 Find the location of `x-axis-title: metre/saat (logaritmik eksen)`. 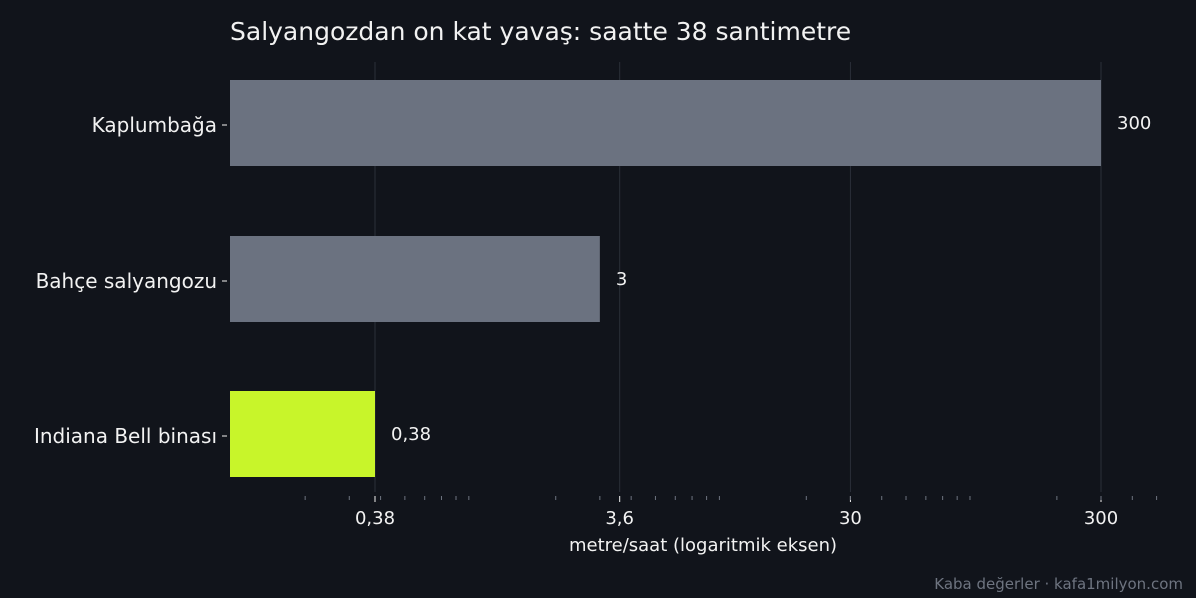

x-axis-title: metre/saat (logaritmik eksen) is located at coordinates (703, 545).